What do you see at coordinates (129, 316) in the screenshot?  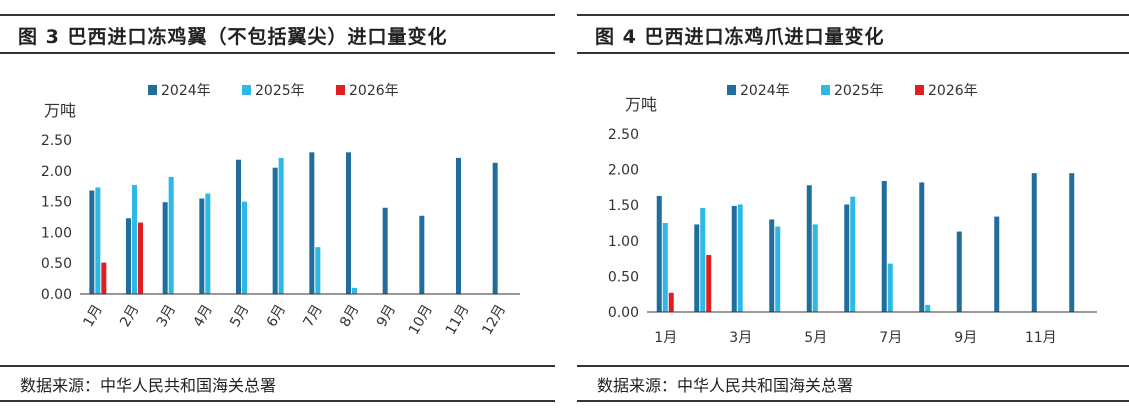 I see `x-tick-label: 2月` at bounding box center [129, 316].